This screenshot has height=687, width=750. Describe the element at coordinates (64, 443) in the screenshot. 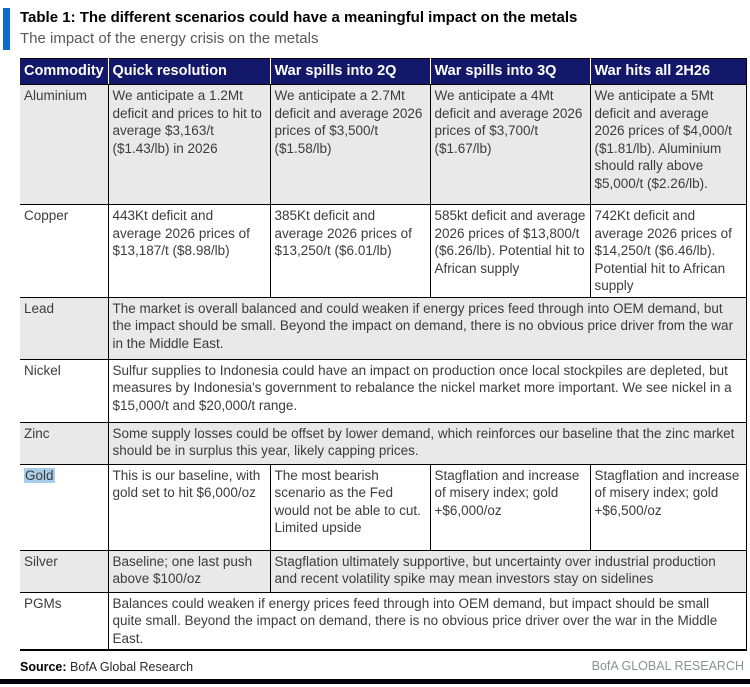

I see `commodity-cell: Zinc` at that location.